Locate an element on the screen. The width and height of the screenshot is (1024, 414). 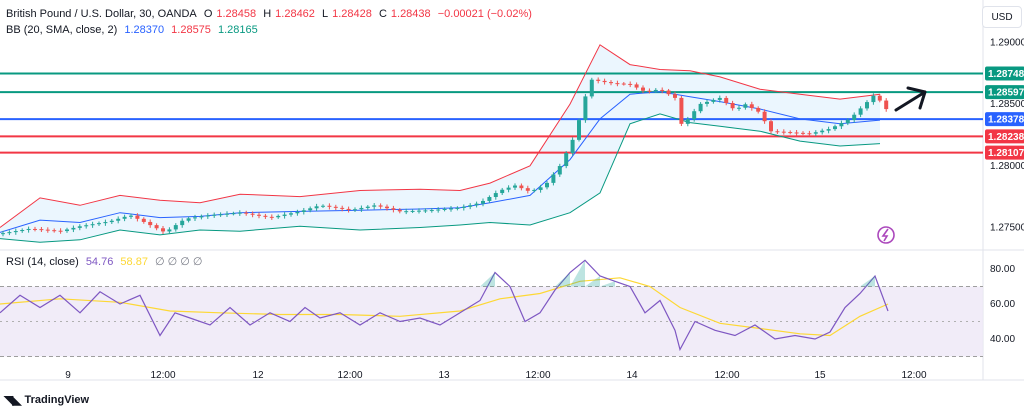
time-tick-label-4: 13 is located at coordinates (444, 375).